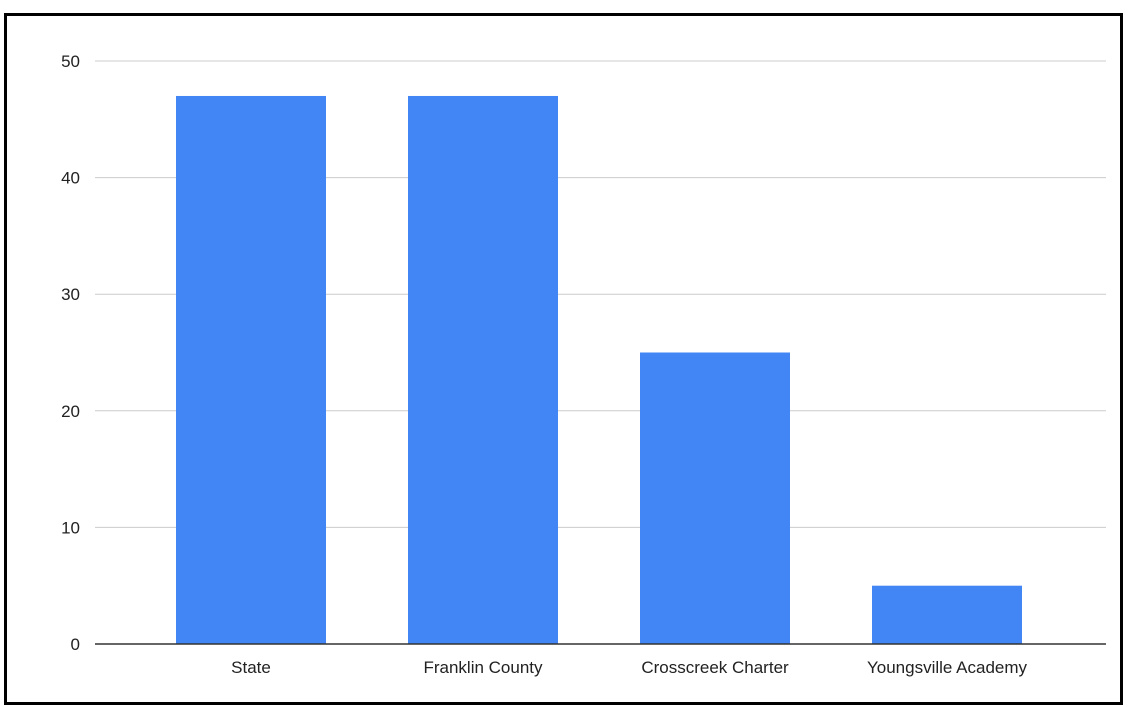  What do you see at coordinates (483, 370) in the screenshot?
I see `bar-franklin-county` at bounding box center [483, 370].